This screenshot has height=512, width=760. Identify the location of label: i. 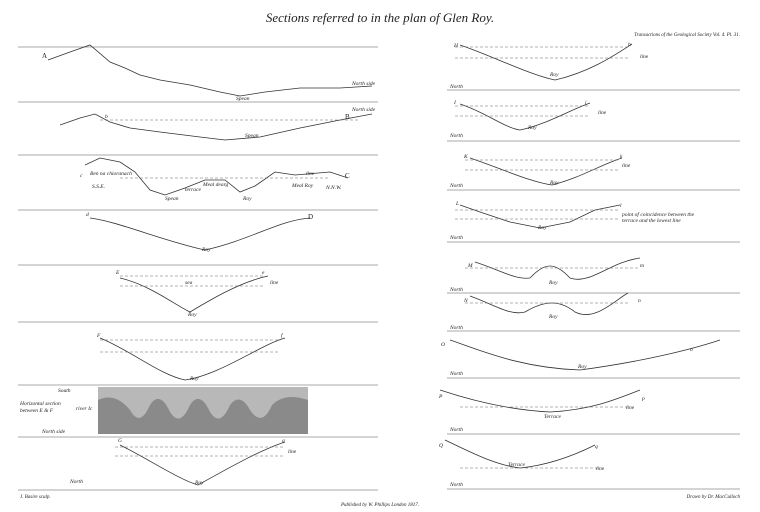
(586, 103).